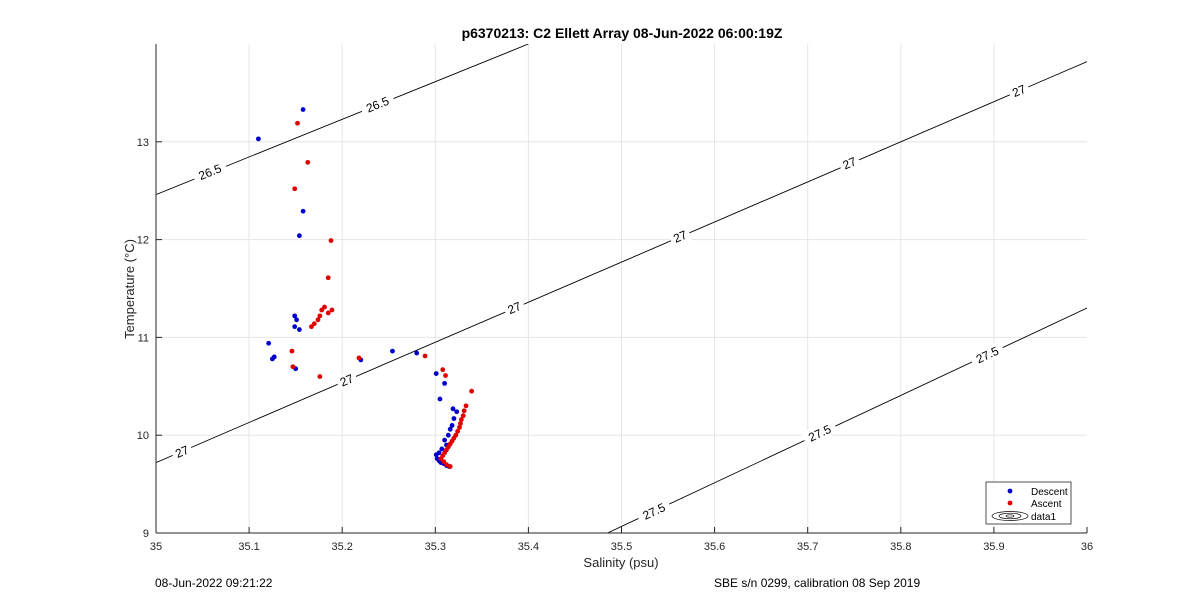 The image size is (1200, 601). I want to click on y-tick-label: 11, so click(143, 338).